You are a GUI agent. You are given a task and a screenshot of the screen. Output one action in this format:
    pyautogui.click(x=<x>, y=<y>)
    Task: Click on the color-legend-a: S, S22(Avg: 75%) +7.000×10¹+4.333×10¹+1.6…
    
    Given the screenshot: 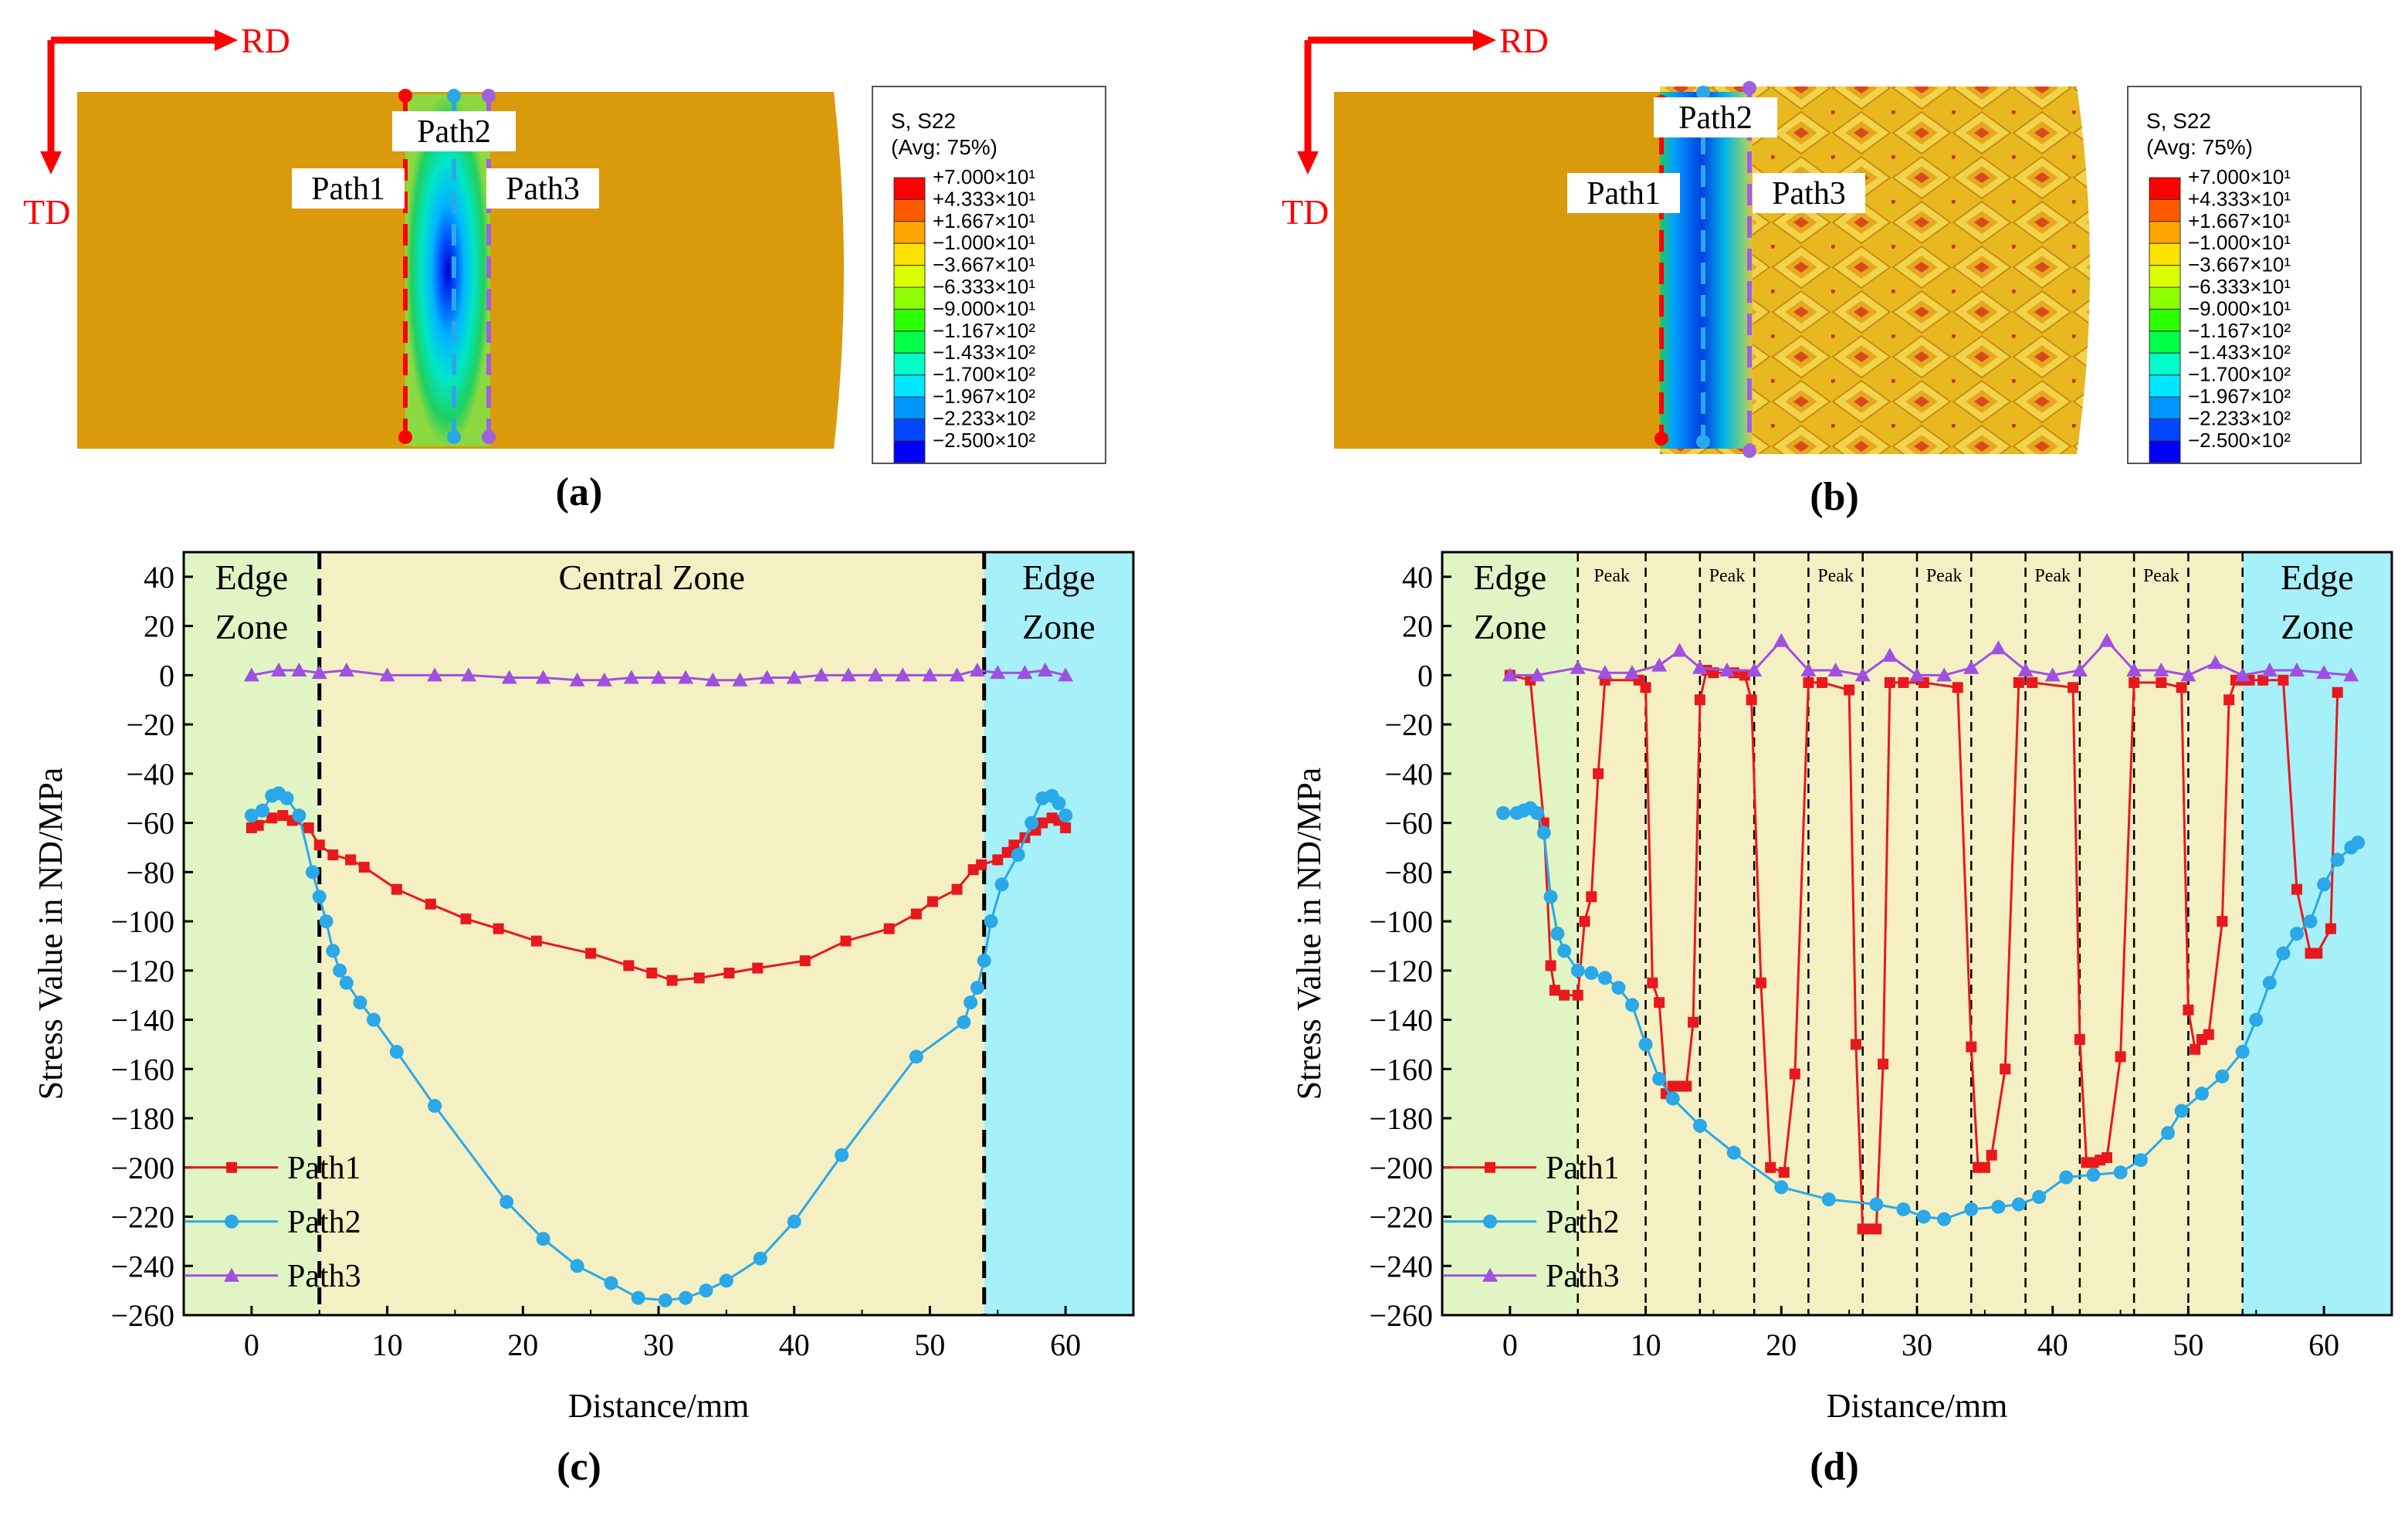 What is the action you would take?
    pyautogui.click(x=989, y=275)
    